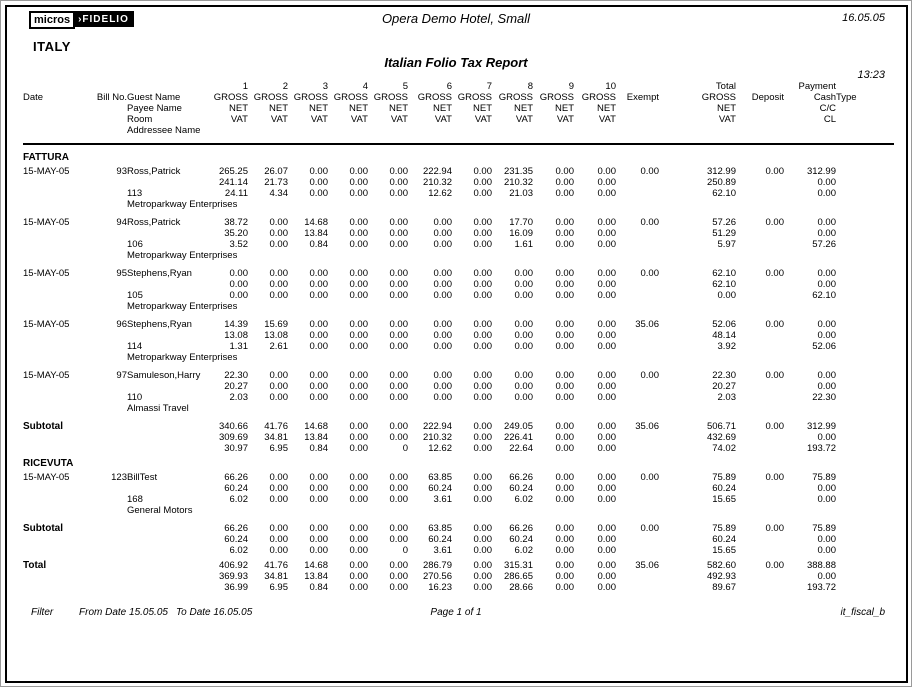 The height and width of the screenshot is (687, 912). Describe the element at coordinates (405, 448) in the screenshot. I see `cell: 0` at that location.